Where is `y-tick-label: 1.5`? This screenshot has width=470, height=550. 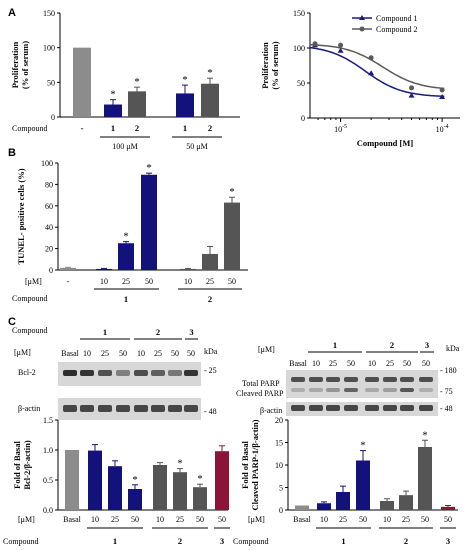 y-tick-label: 1.5 is located at coordinates (48, 420).